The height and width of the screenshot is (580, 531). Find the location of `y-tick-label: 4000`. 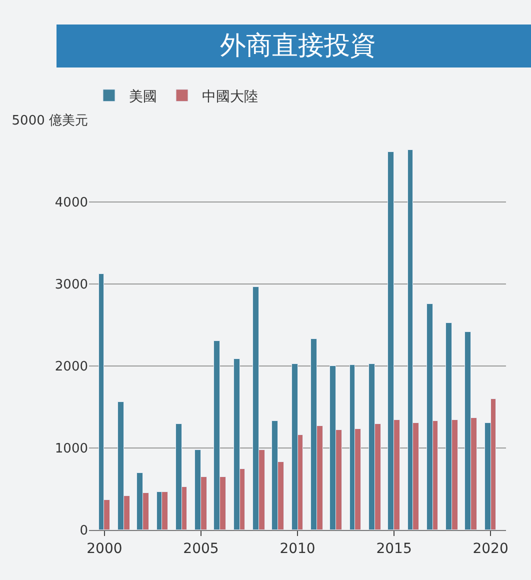

y-tick-label: 4000 is located at coordinates (71, 203).